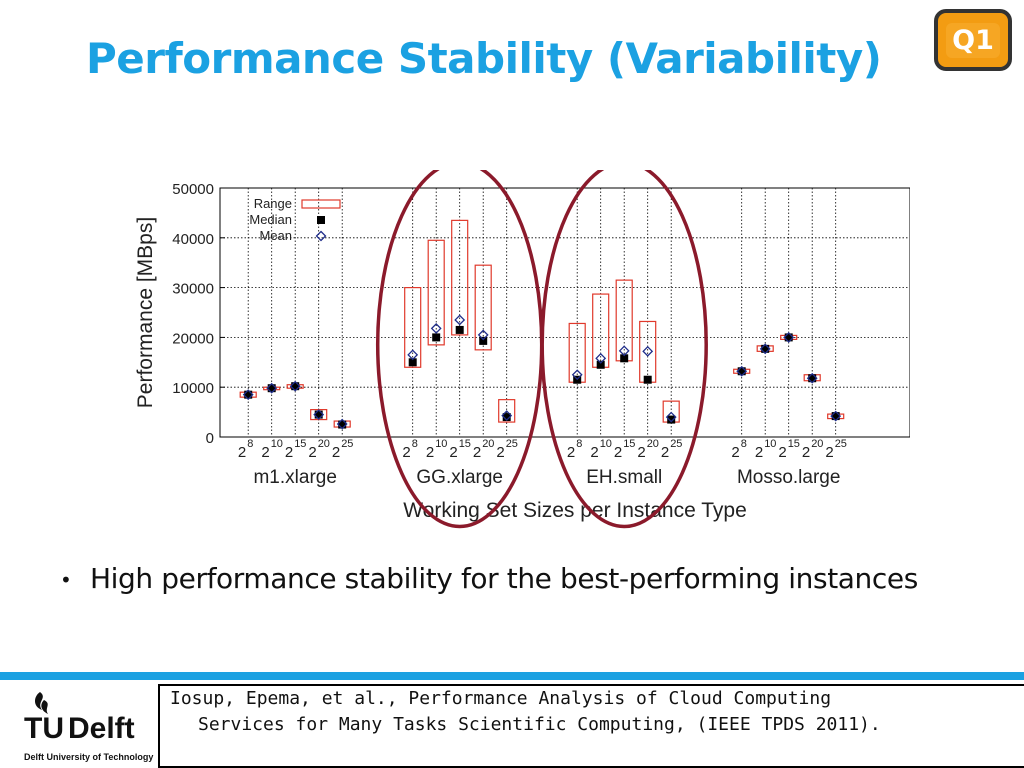  Describe the element at coordinates (193, 289) in the screenshot. I see `y-tick-label: 30000` at that location.